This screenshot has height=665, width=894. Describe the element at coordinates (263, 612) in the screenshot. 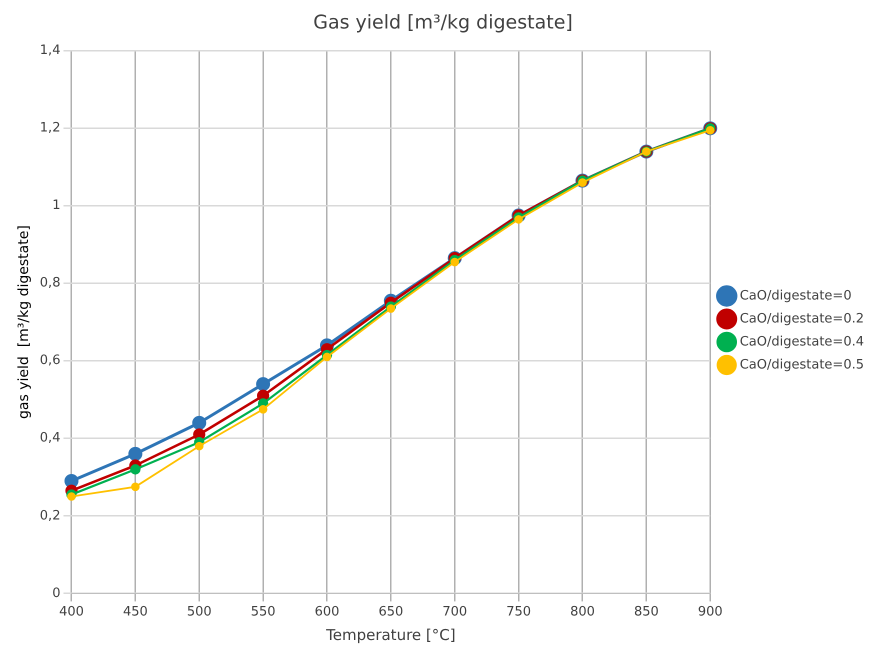

I see `x-tick-label: 550` at that location.